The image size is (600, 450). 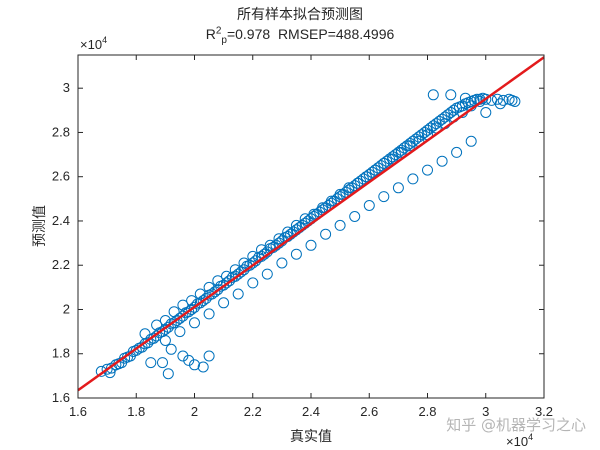 What do you see at coordinates (311, 411) in the screenshot?
I see `x-tick-label: 2.4` at bounding box center [311, 411].